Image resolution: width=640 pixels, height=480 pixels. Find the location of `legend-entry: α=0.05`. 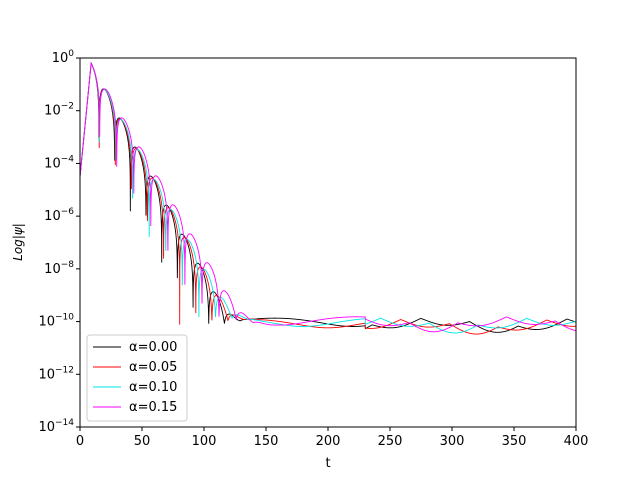

legend-entry: α=0.05 is located at coordinates (153, 367).